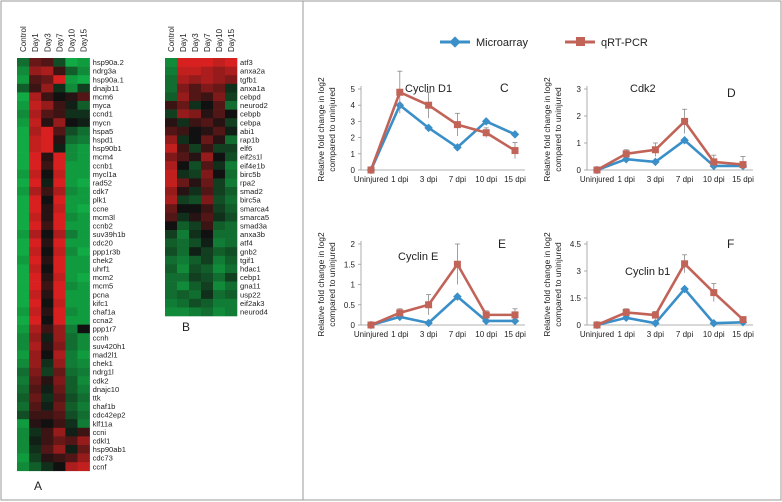 The width and height of the screenshot is (782, 502). Describe the element at coordinates (353, 105) in the screenshot. I see `chart-c-y-tick-label: 4` at that location.